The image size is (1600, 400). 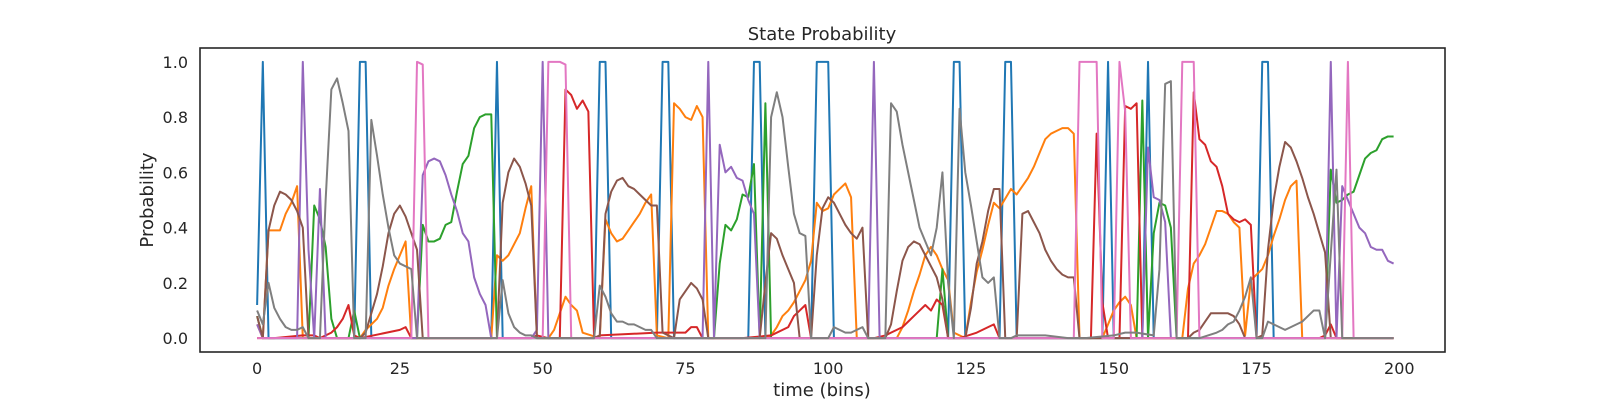 What do you see at coordinates (1256, 368) in the screenshot?
I see `x-tick-label: 175` at bounding box center [1256, 368].